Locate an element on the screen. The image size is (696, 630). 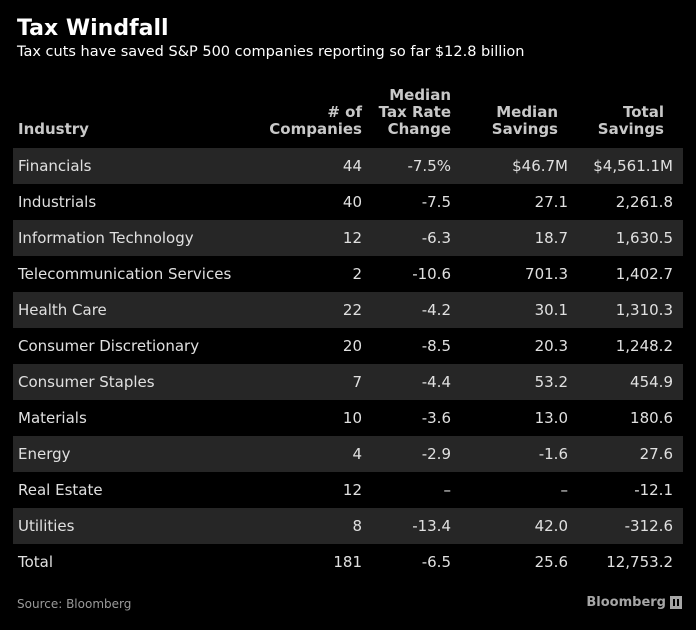
cell-total-savings: $4,561.1M is located at coordinates (633, 166).